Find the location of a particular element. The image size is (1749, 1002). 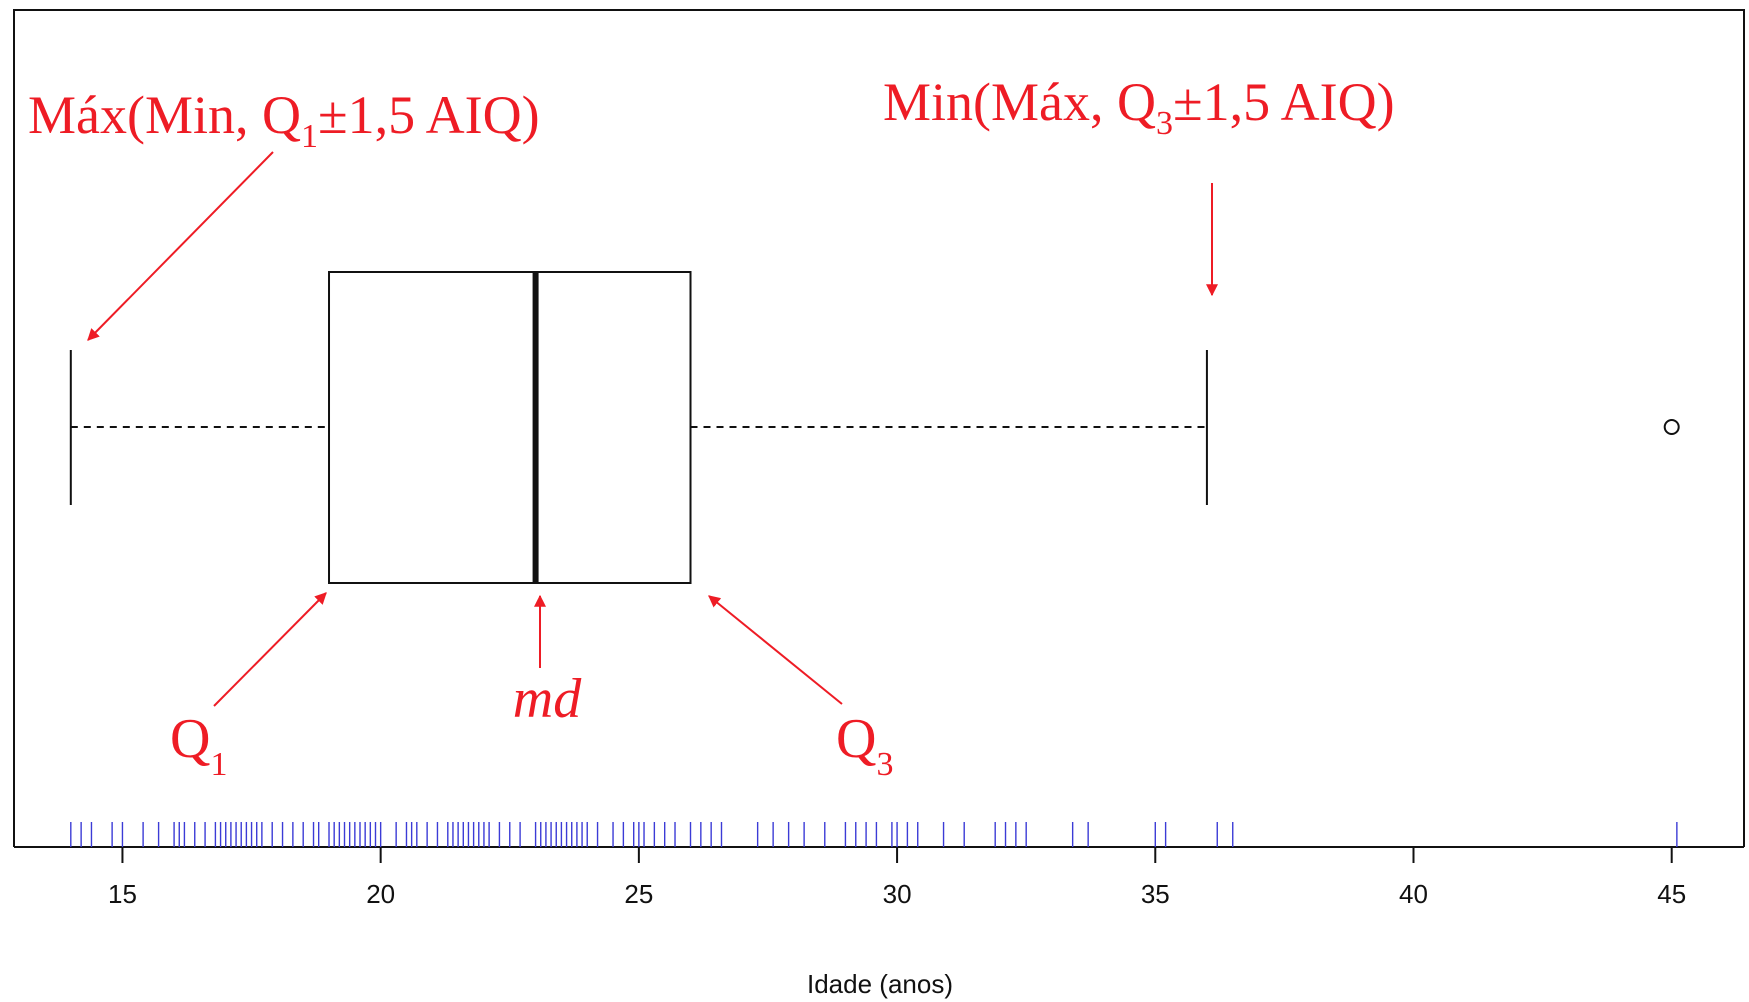

x-tick-label: 30 is located at coordinates (897, 894).